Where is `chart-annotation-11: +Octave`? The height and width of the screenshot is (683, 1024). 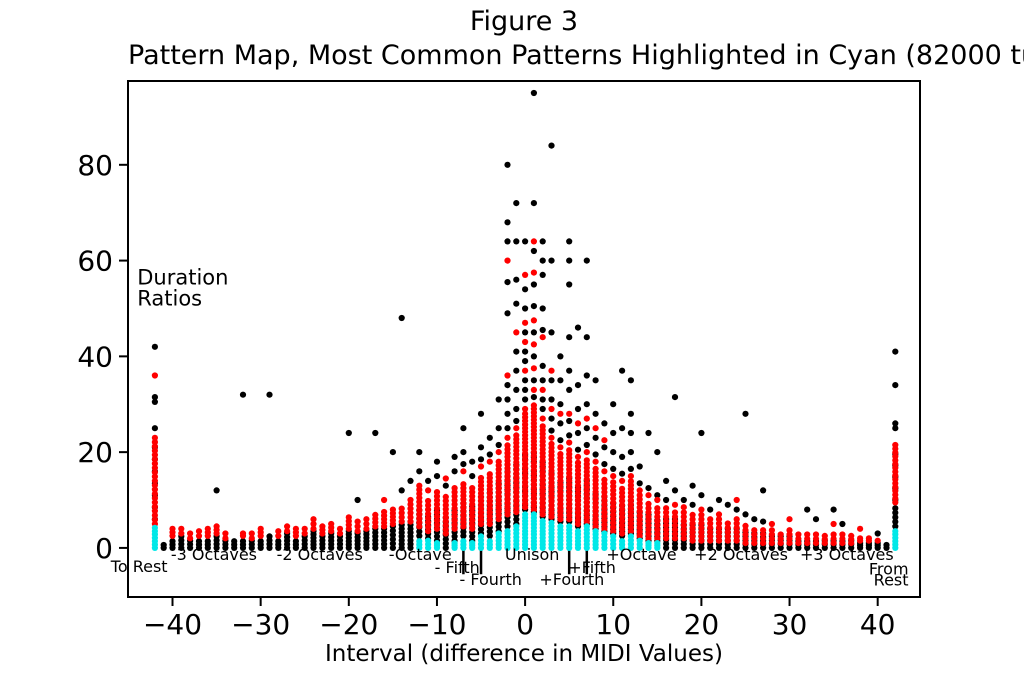 chart-annotation-11: +Octave is located at coordinates (641, 554).